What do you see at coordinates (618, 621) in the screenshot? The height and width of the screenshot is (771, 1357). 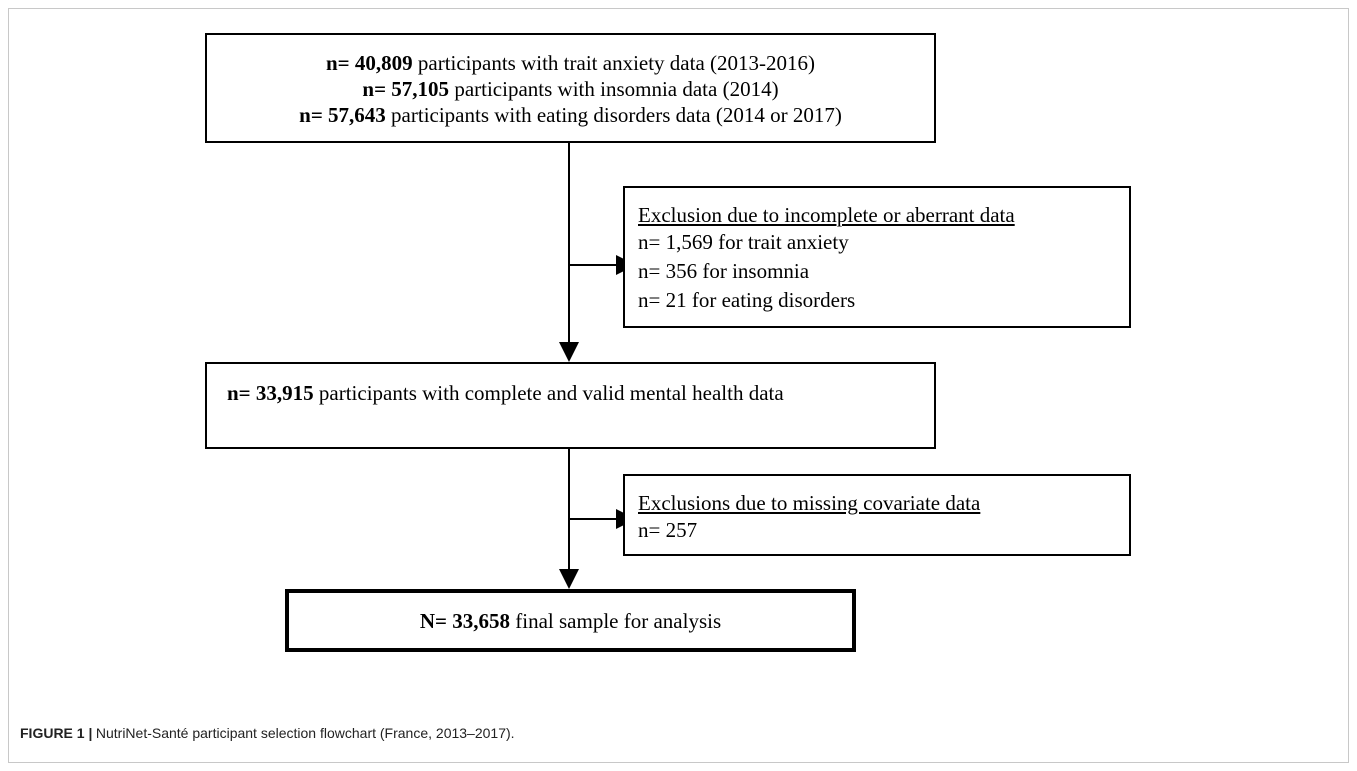 I see `description: final sample for analysis` at bounding box center [618, 621].